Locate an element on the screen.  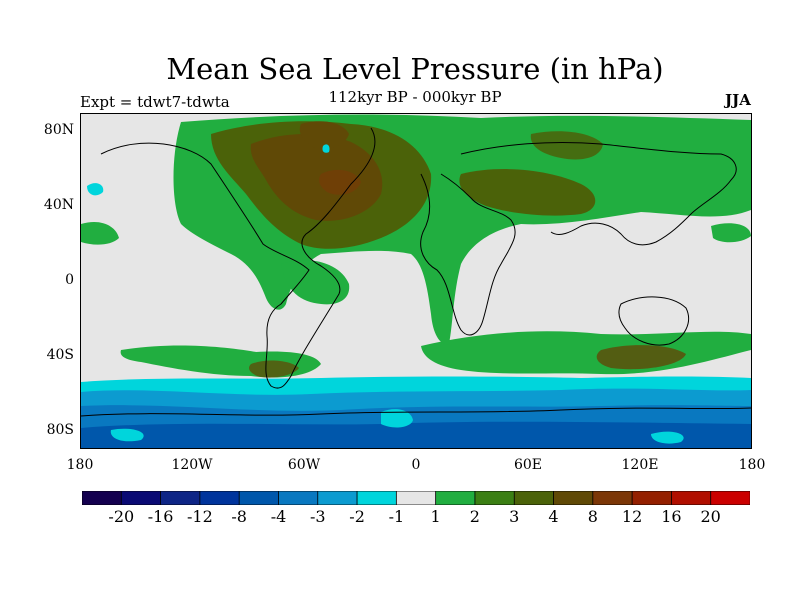
colorbar-label-14: 16 is located at coordinates (671, 516).